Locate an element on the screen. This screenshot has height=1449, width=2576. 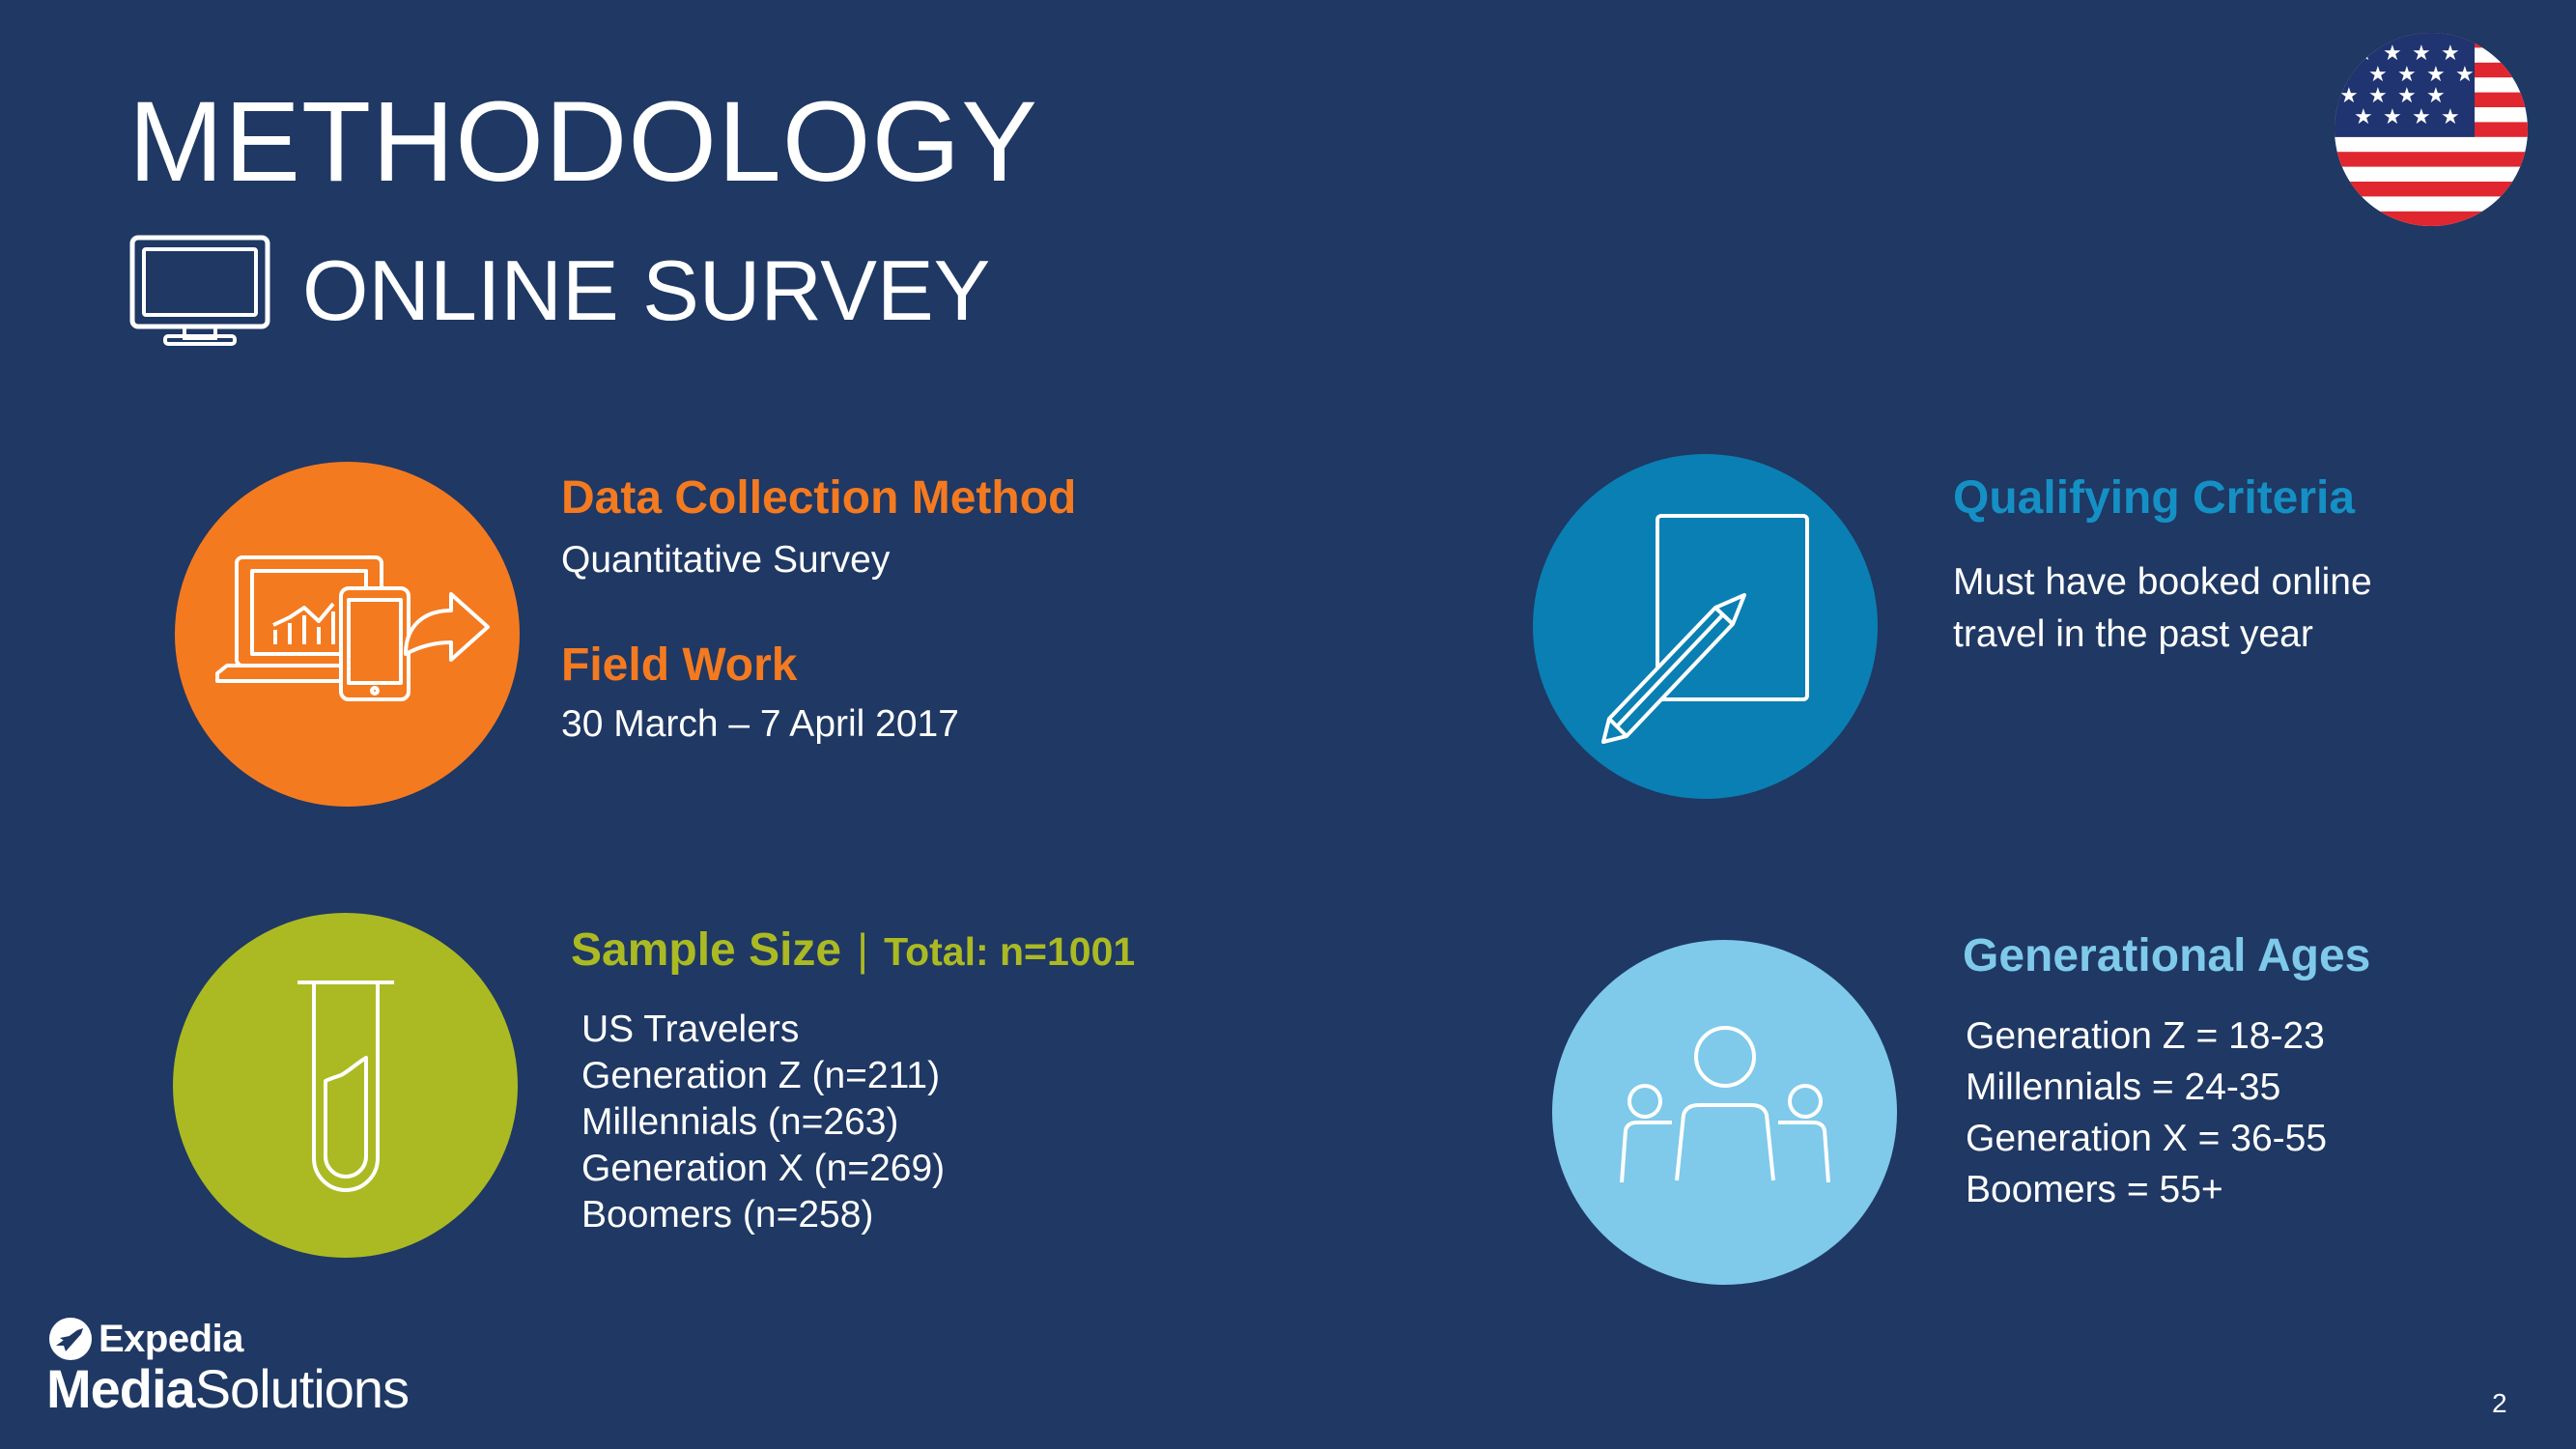
list-item: Generation X (n=269) is located at coordinates (763, 1168).